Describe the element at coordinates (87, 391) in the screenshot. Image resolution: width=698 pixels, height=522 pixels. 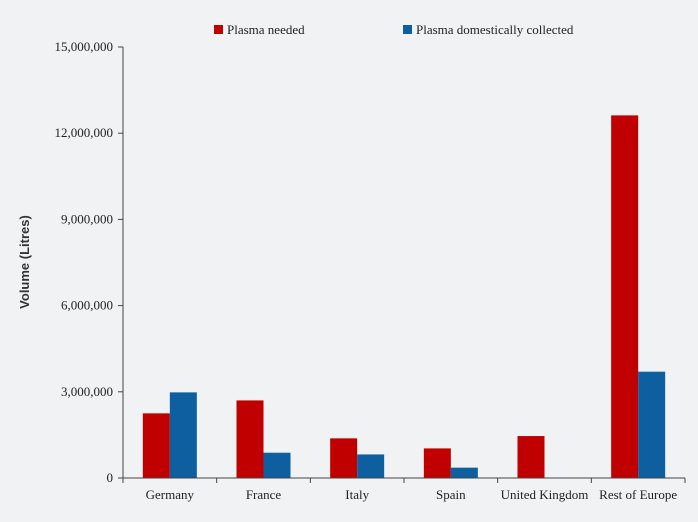
I see `y-tick-label: 3,000,000` at that location.